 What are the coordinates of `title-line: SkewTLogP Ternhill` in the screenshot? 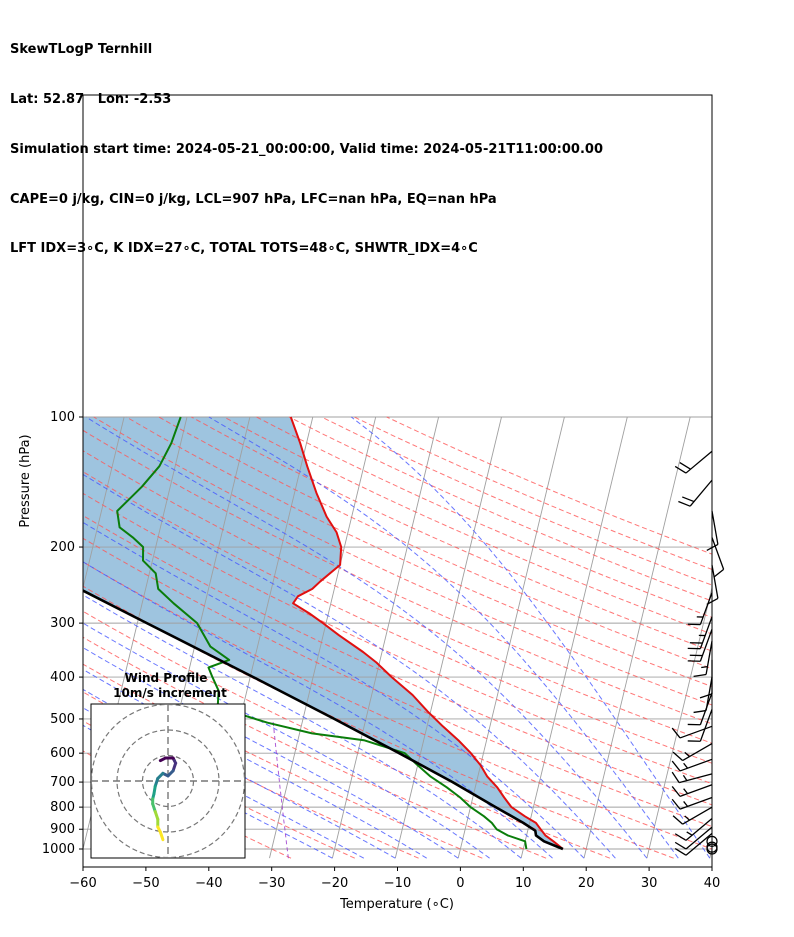 It's located at (81, 50).